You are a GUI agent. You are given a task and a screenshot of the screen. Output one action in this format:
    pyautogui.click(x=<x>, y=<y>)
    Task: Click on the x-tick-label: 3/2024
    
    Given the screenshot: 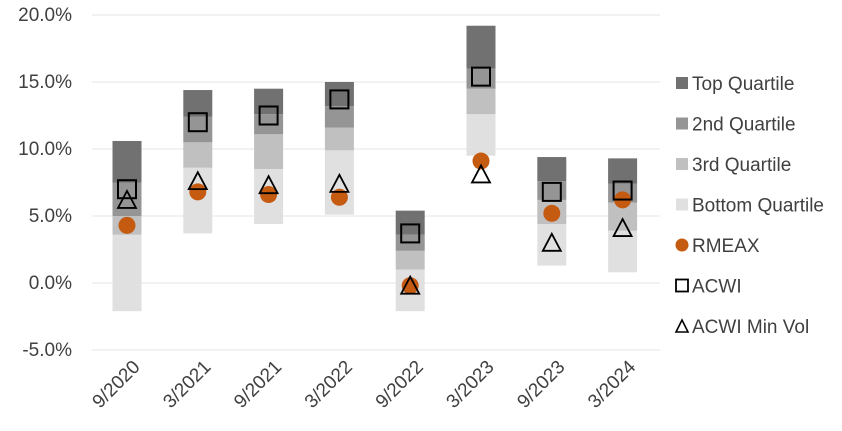 What is the action you would take?
    pyautogui.click(x=612, y=384)
    